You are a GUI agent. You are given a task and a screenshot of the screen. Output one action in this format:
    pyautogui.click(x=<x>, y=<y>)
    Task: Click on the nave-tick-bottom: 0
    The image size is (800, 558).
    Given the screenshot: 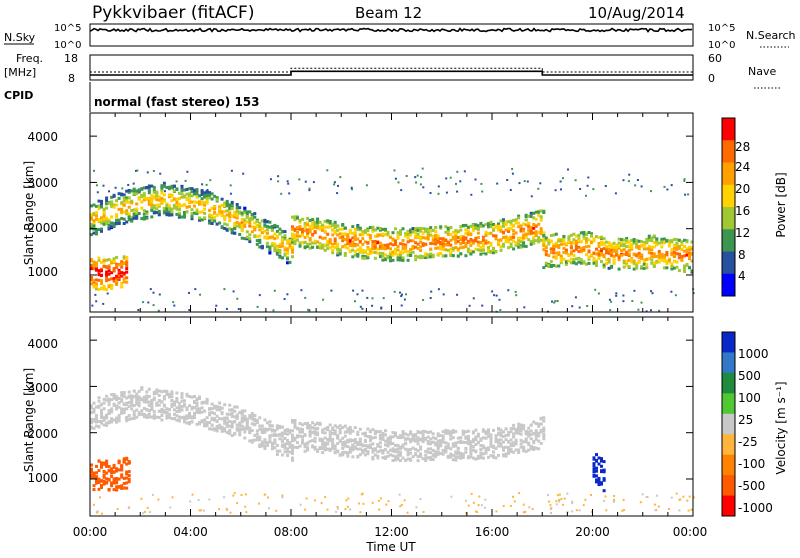 What is the action you would take?
    pyautogui.click(x=711, y=78)
    